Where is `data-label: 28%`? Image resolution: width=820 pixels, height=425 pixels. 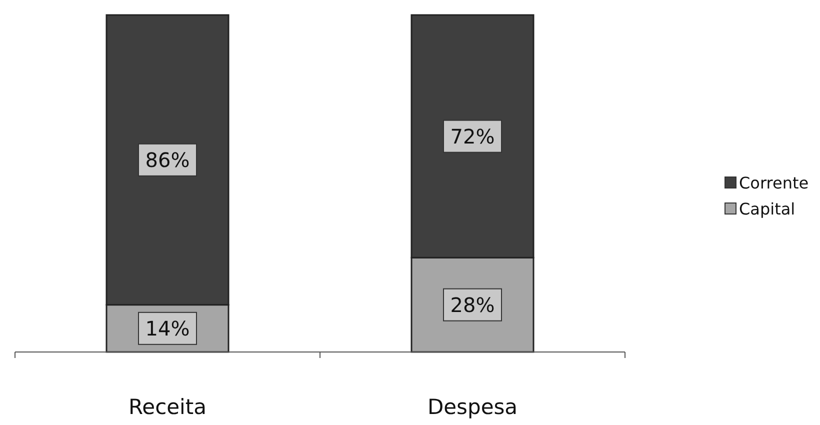
data-label: 28% is located at coordinates (472, 304).